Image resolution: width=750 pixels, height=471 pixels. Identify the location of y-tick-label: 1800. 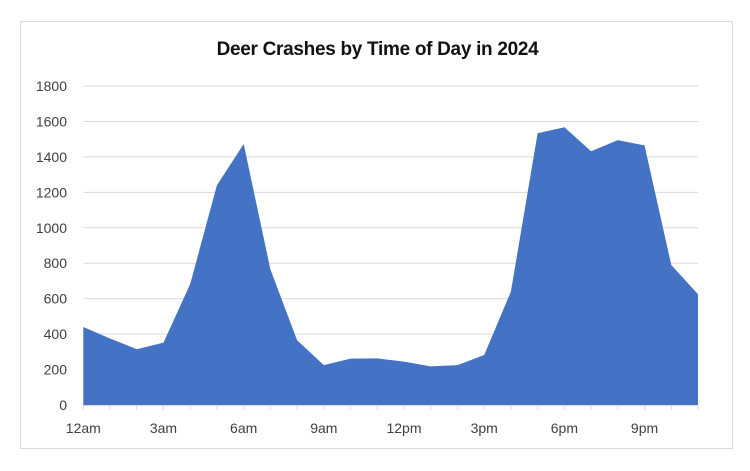
(51, 86).